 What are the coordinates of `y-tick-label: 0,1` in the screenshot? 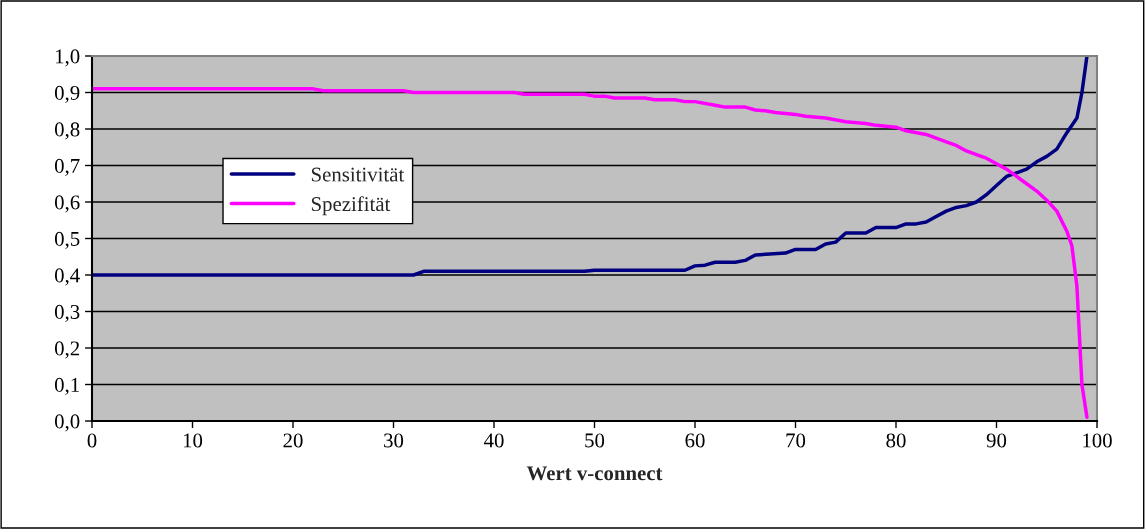 It's located at (66, 386).